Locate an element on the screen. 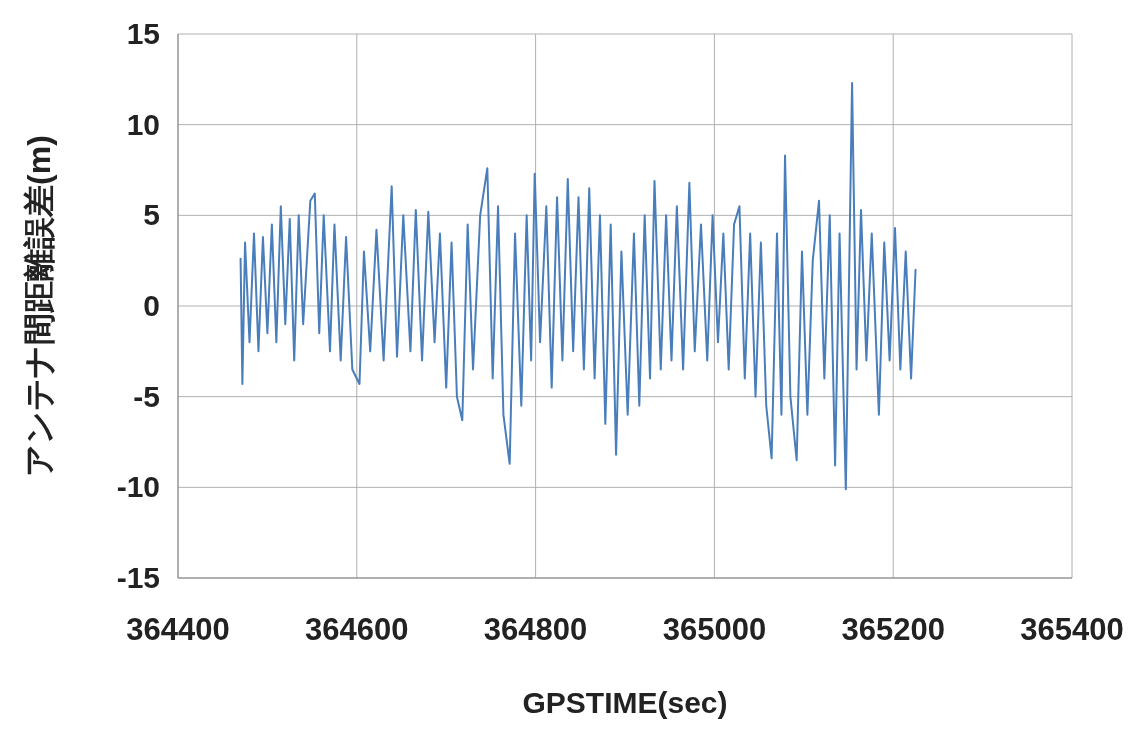 The width and height of the screenshot is (1146, 740). y-tick-label: 5 is located at coordinates (151, 215).